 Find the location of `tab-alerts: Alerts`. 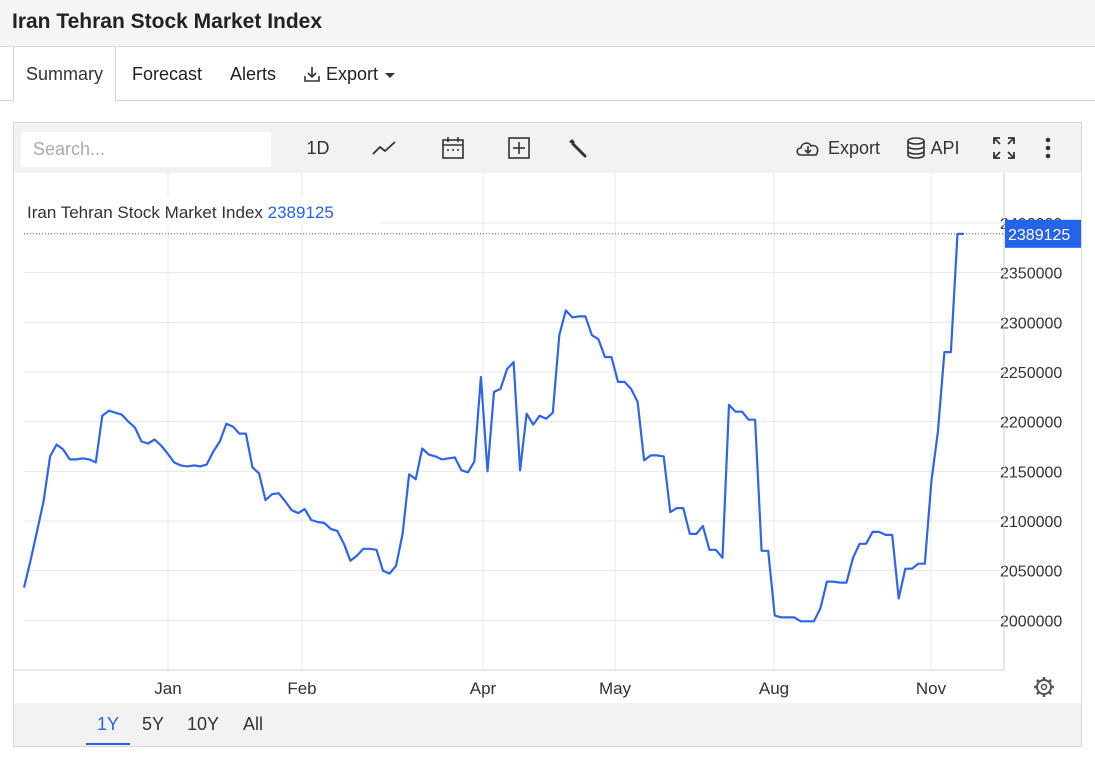

tab-alerts: Alerts is located at coordinates (253, 74).